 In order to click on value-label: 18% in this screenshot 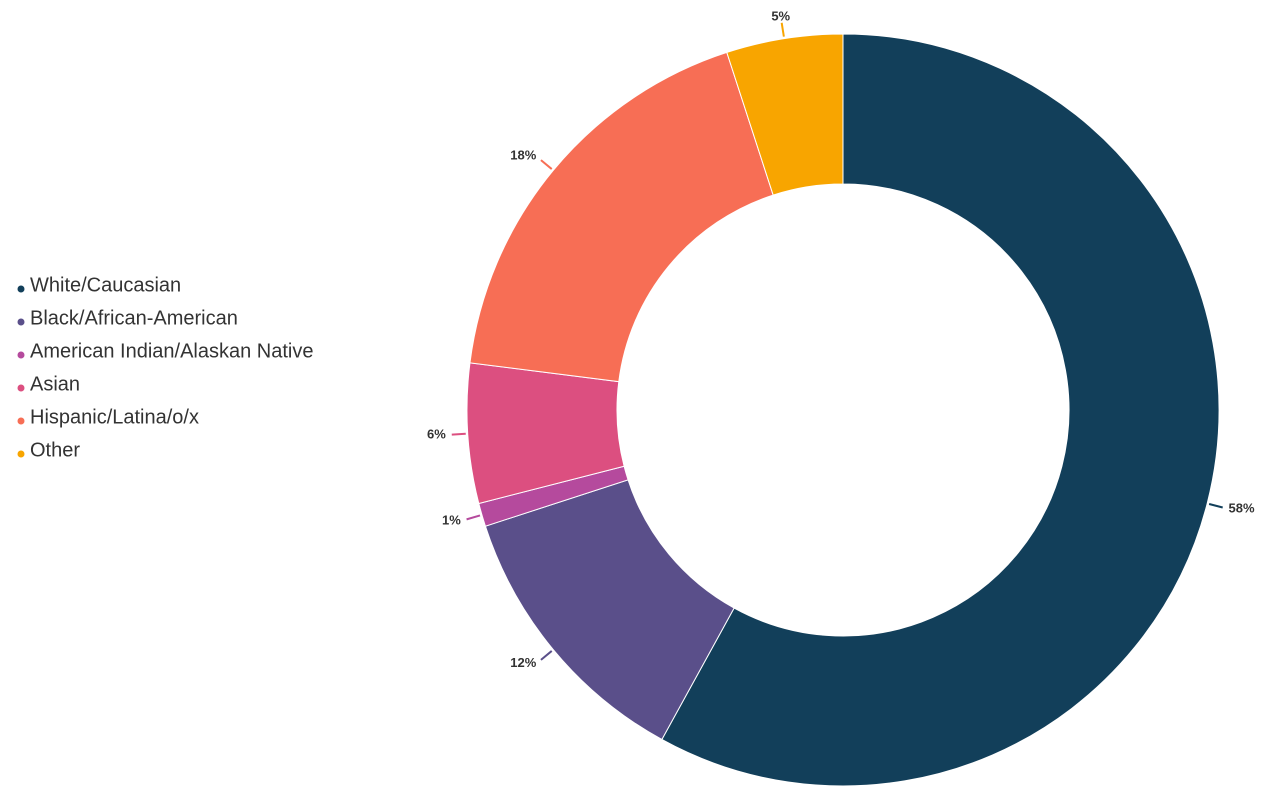, I will do `click(523, 155)`.